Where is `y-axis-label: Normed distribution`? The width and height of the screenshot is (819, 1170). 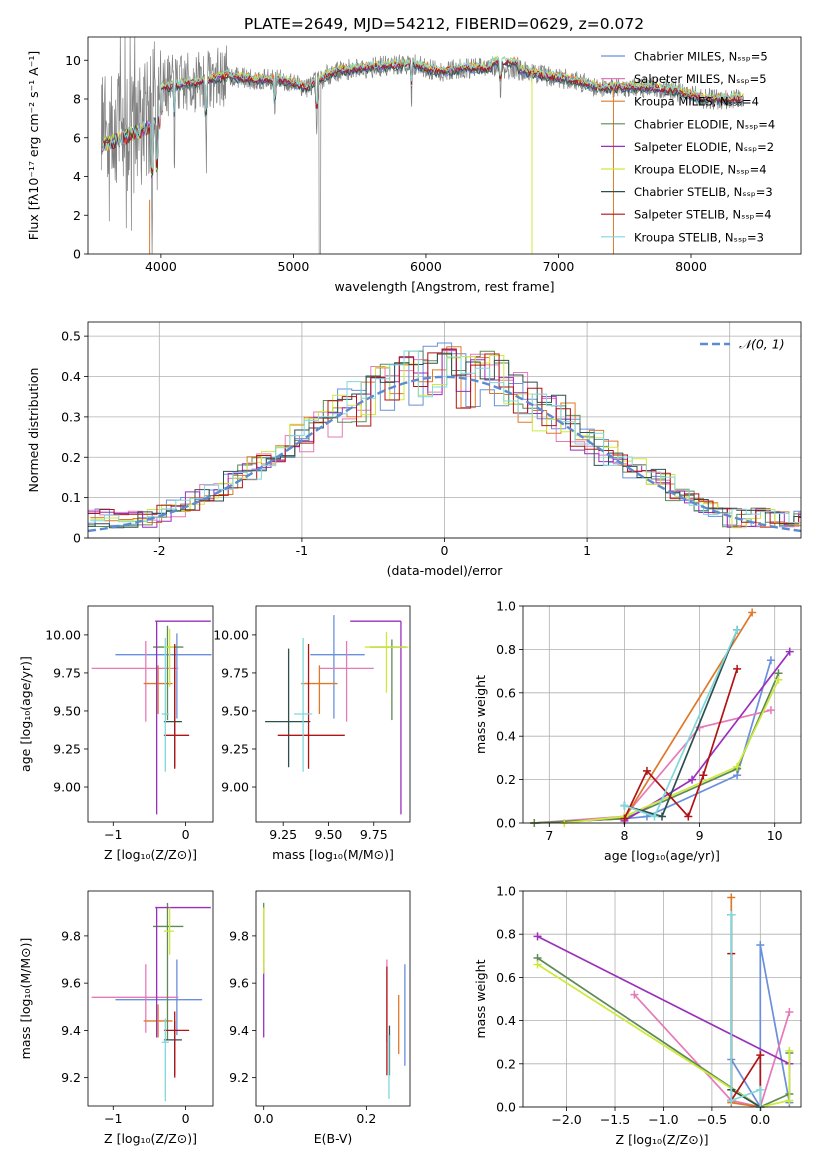 y-axis-label: Normed distribution is located at coordinates (33, 430).